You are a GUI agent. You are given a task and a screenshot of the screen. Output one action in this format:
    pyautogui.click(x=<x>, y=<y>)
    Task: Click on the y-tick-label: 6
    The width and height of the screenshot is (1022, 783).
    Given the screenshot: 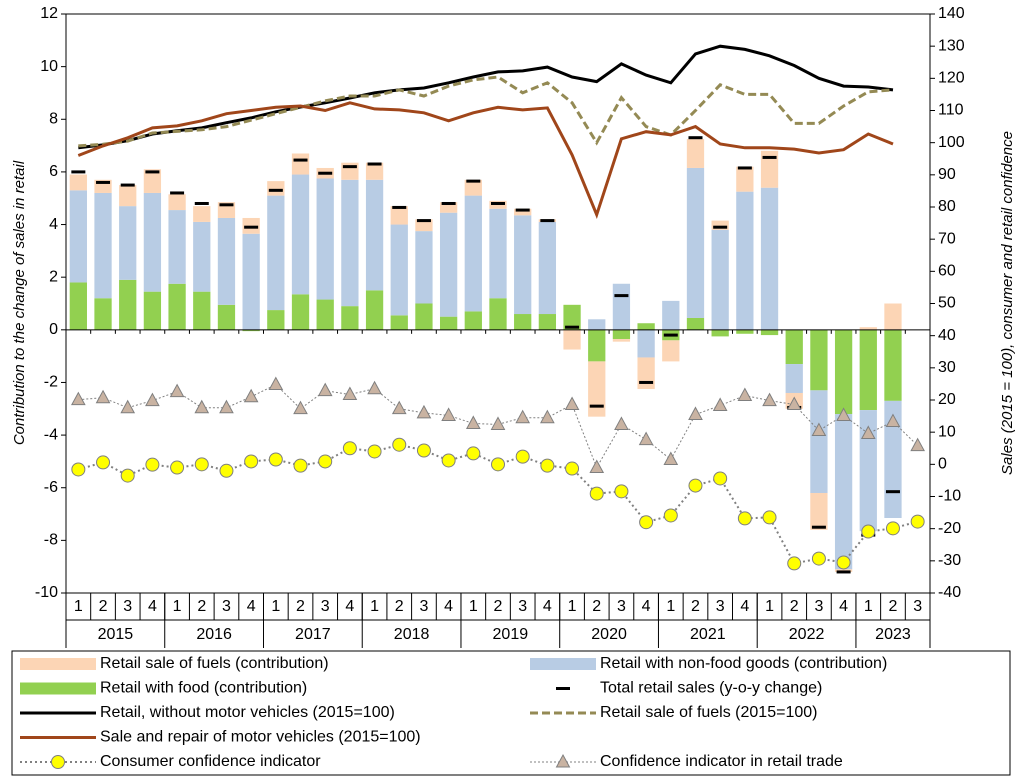 What is the action you would take?
    pyautogui.click(x=53, y=171)
    